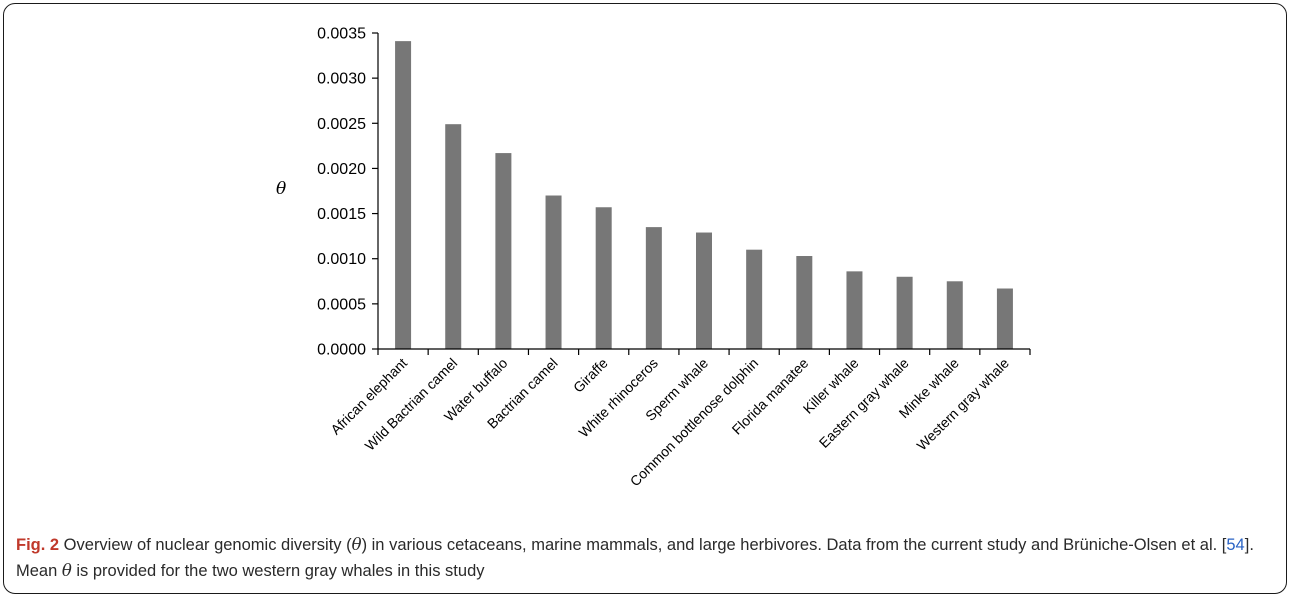 The width and height of the screenshot is (1292, 599). I want to click on y-tick-label: 0.0020, so click(341, 169).